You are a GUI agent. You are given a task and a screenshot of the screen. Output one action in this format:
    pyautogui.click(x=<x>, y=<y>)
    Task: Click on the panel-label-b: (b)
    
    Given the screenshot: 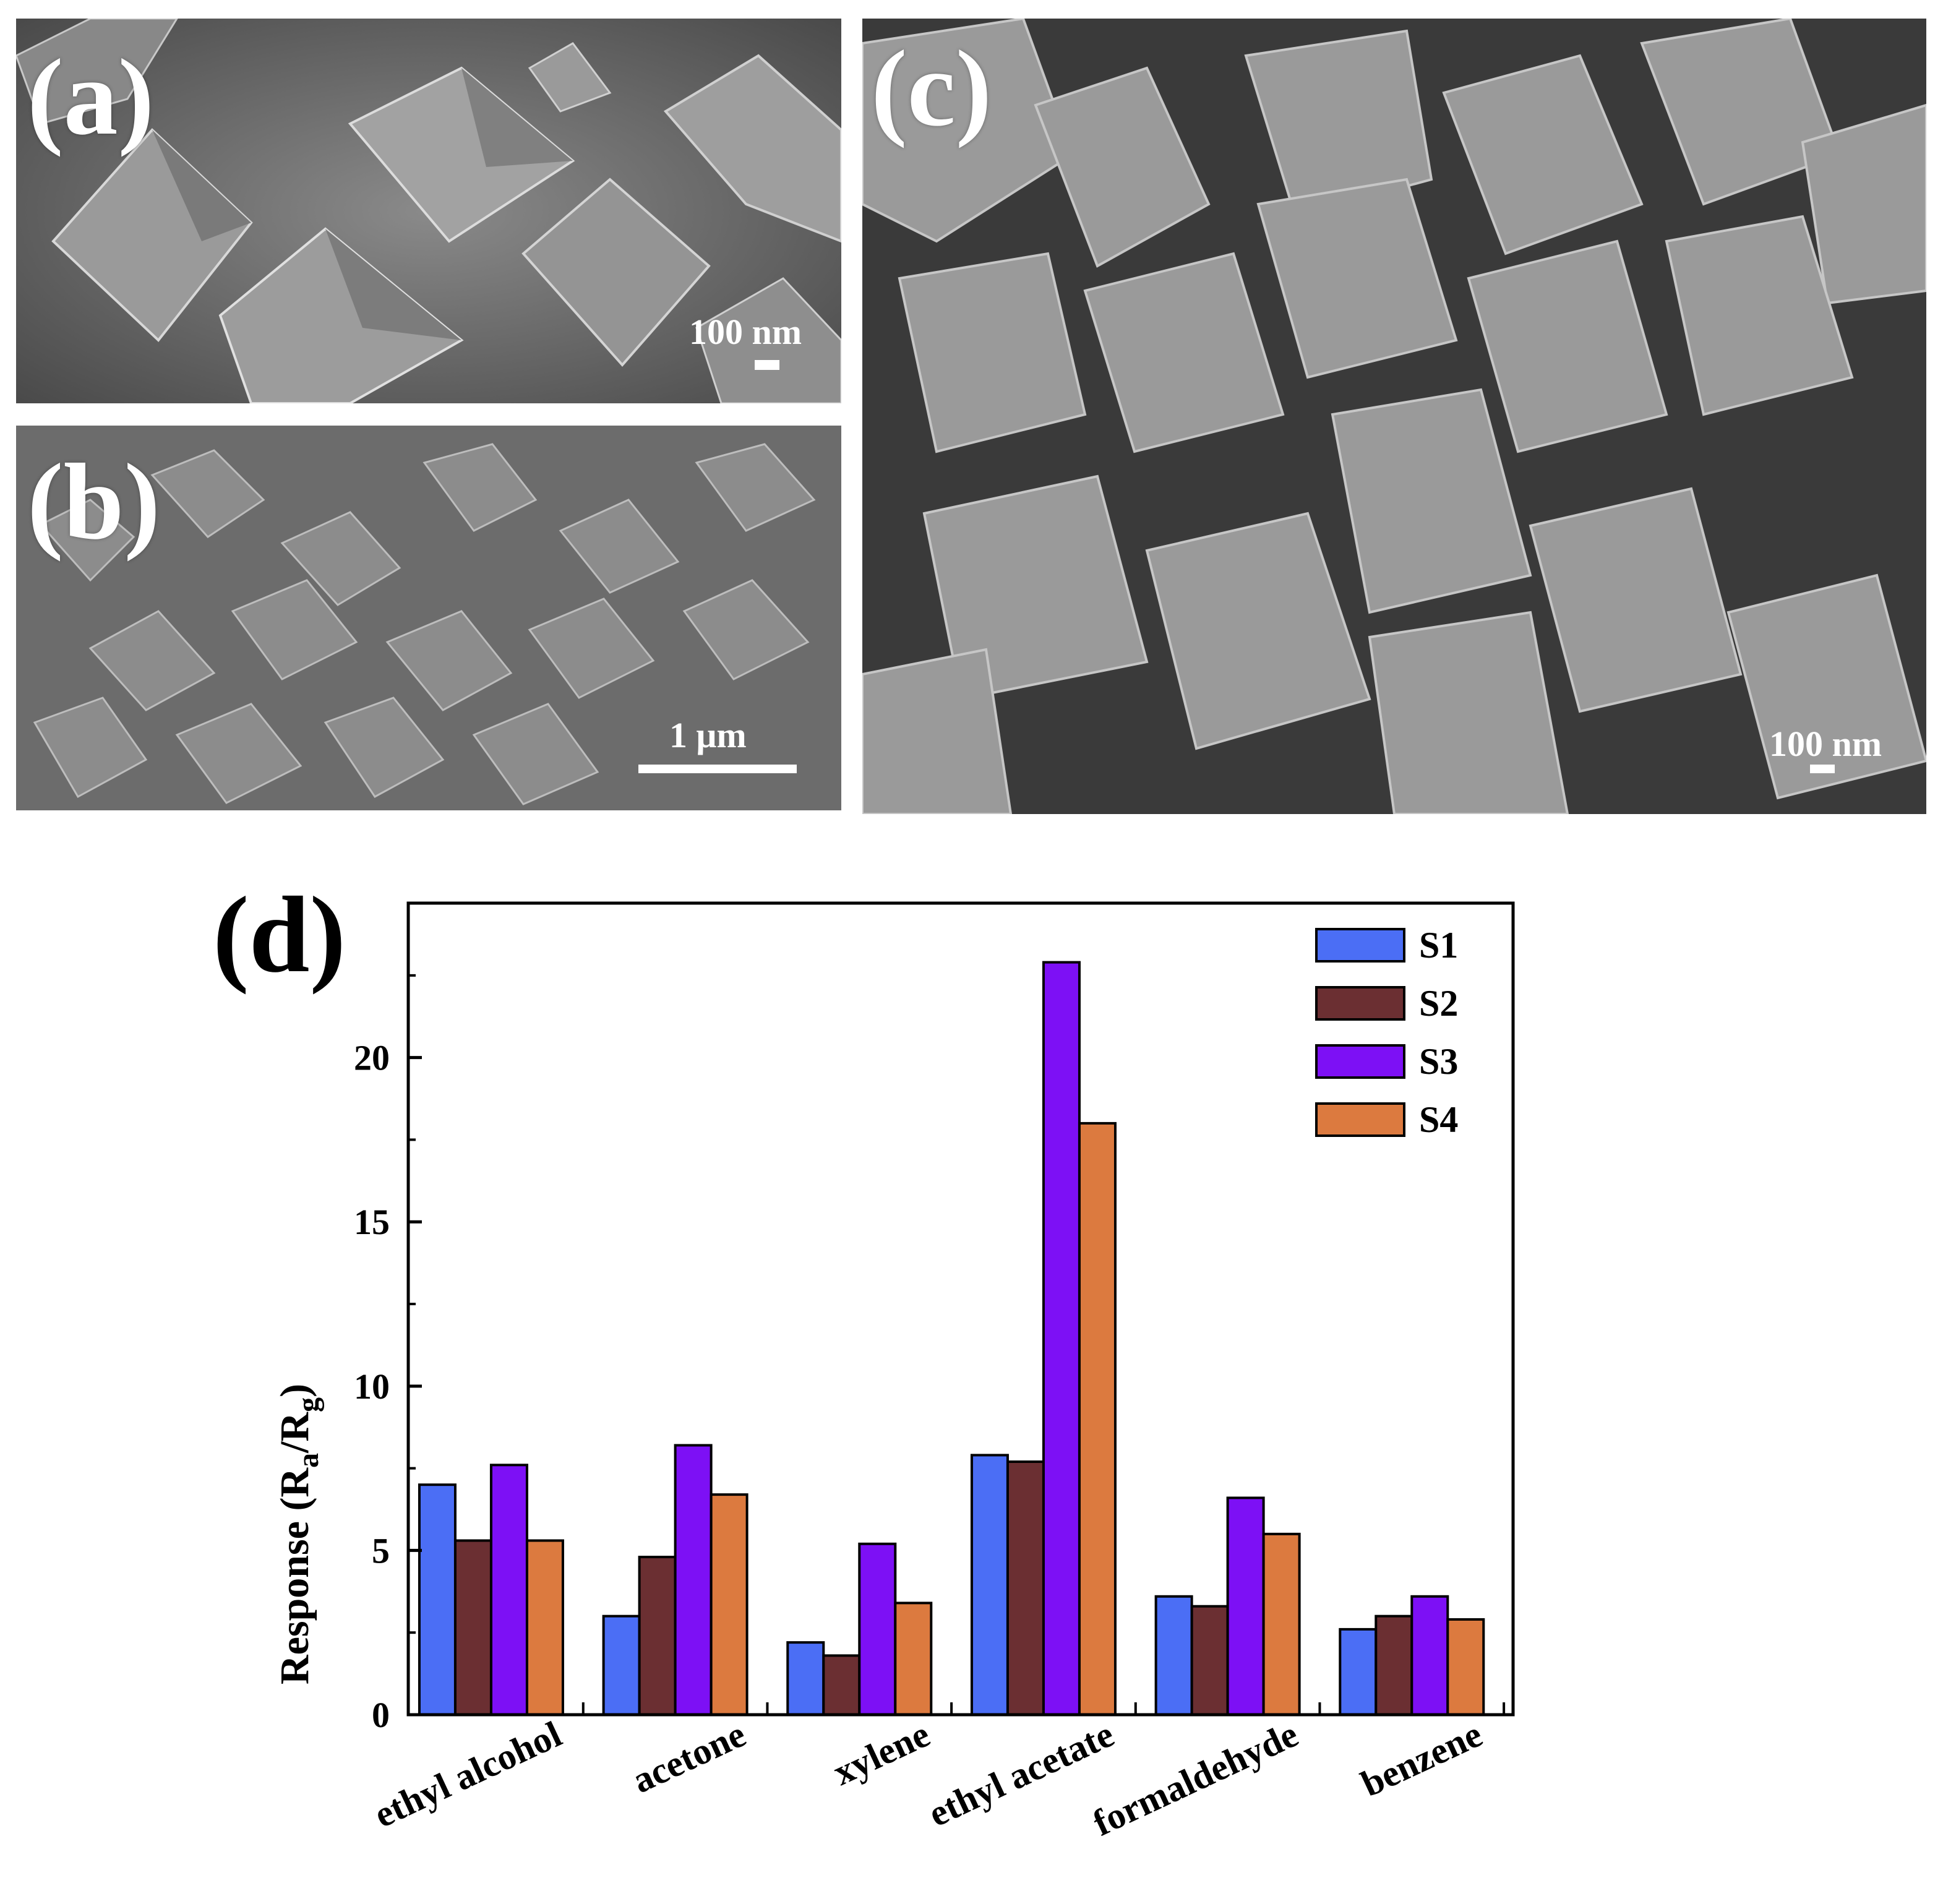 What is the action you would take?
    pyautogui.click(x=94, y=502)
    